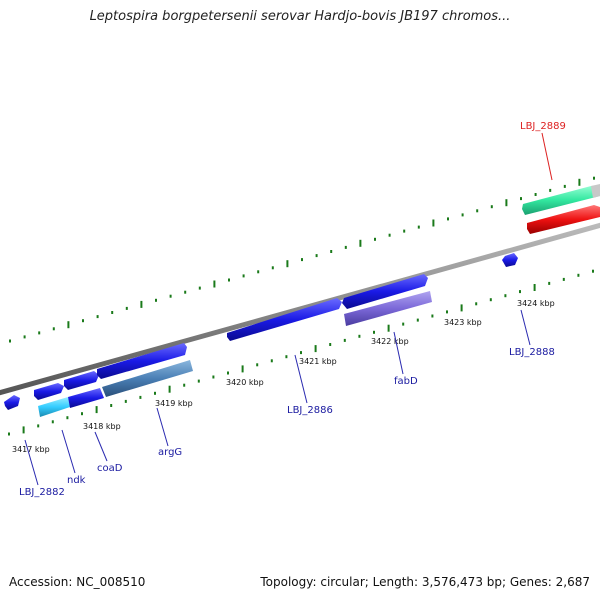 Image resolution: width=600 pixels, height=600 pixels. Describe the element at coordinates (547, 156) in the screenshot. I see `leader-lbj2889` at that location.